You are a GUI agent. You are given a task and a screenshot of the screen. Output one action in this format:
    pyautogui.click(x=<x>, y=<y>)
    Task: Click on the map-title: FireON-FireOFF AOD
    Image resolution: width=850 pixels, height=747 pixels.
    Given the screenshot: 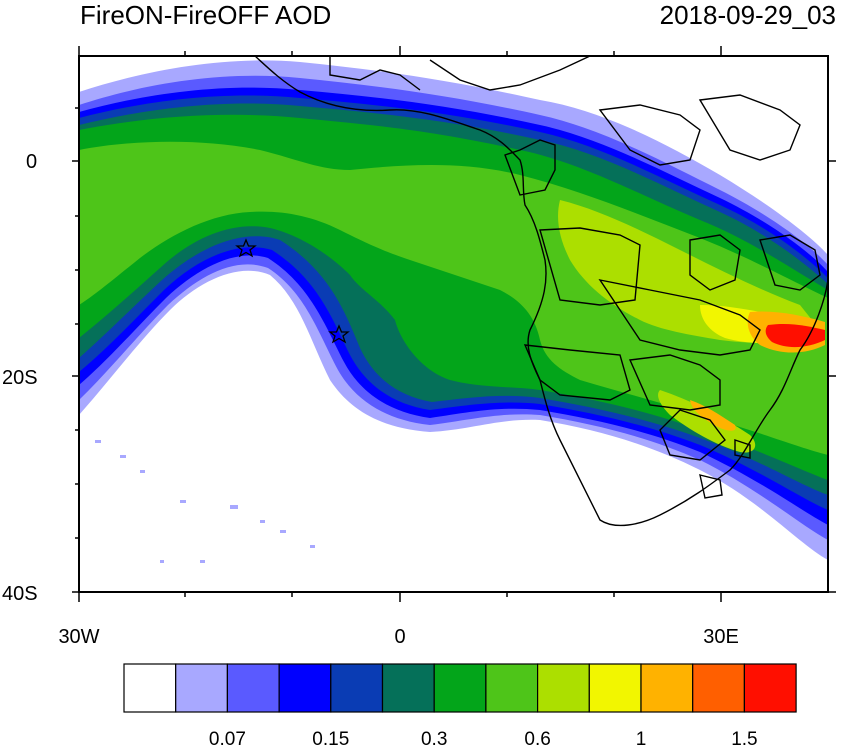 What is the action you would take?
    pyautogui.click(x=206, y=15)
    